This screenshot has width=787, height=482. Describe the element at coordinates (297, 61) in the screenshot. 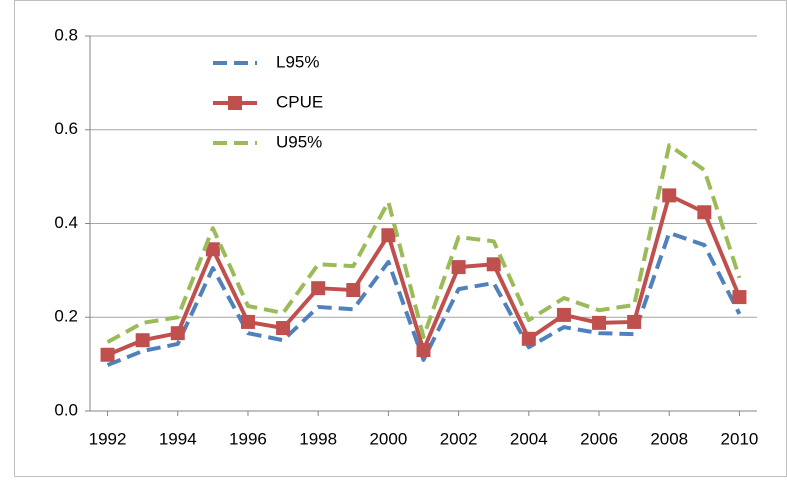

I see `legend-label: L95%` at that location.